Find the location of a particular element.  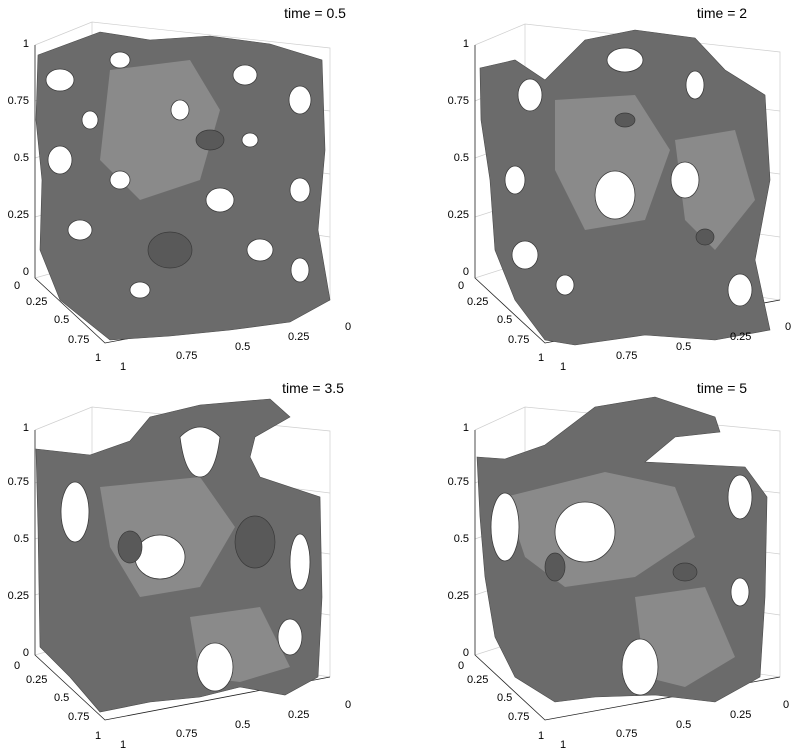

subplot-title: time = 2 is located at coordinates (722, 13).